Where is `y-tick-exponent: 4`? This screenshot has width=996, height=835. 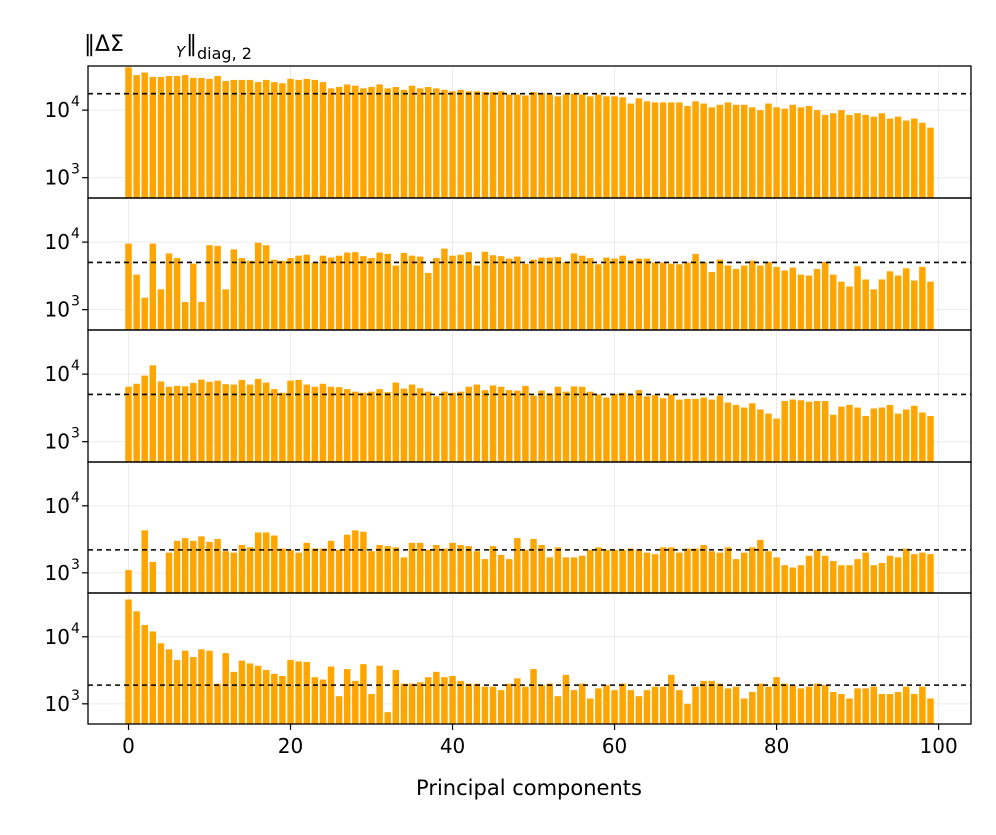
y-tick-exponent: 4 is located at coordinates (75, 498).